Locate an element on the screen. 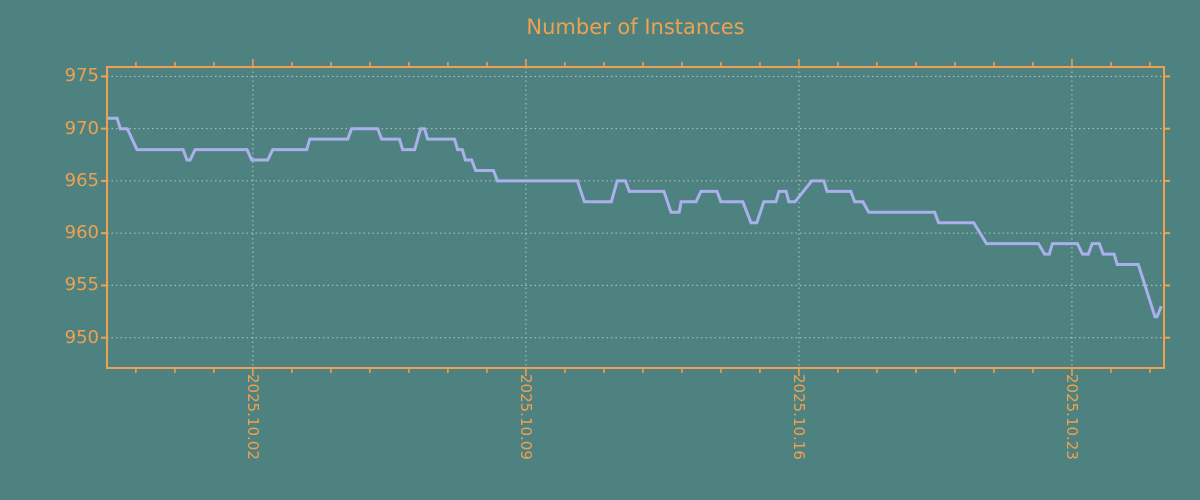  x-axis-label: 2025.10.09 is located at coordinates (525, 417).